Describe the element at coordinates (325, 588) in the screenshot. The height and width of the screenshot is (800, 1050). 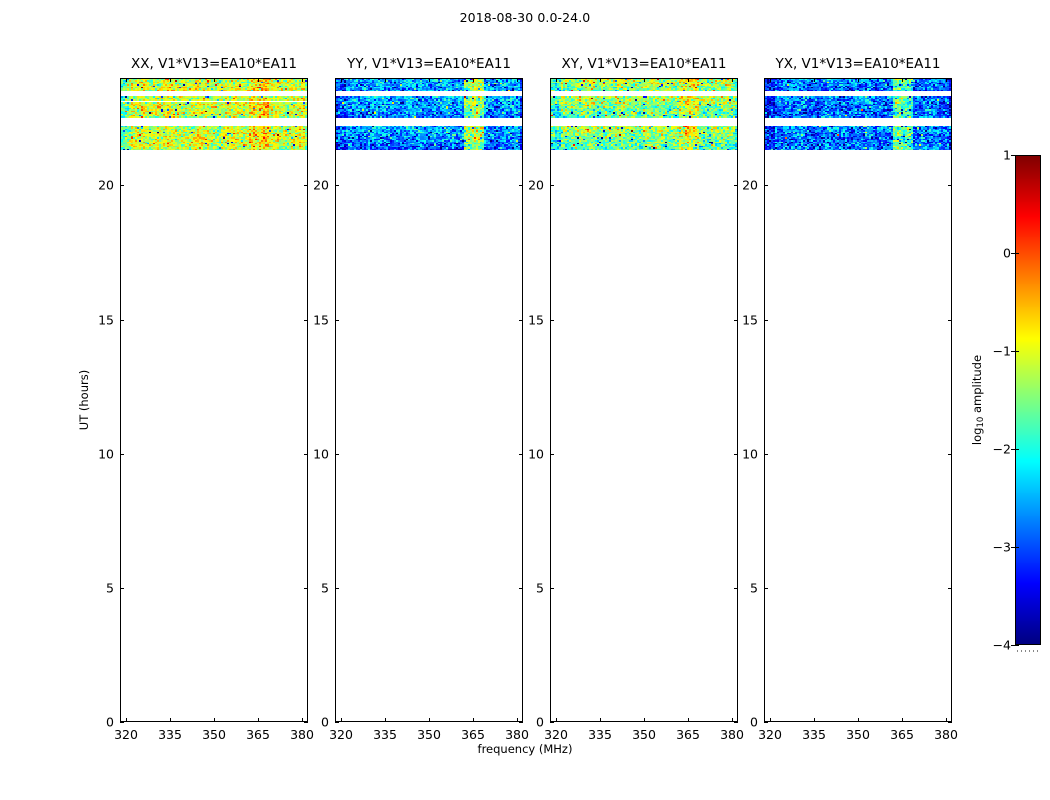
I see `panel-yy-yticklabel-5: 5` at that location.